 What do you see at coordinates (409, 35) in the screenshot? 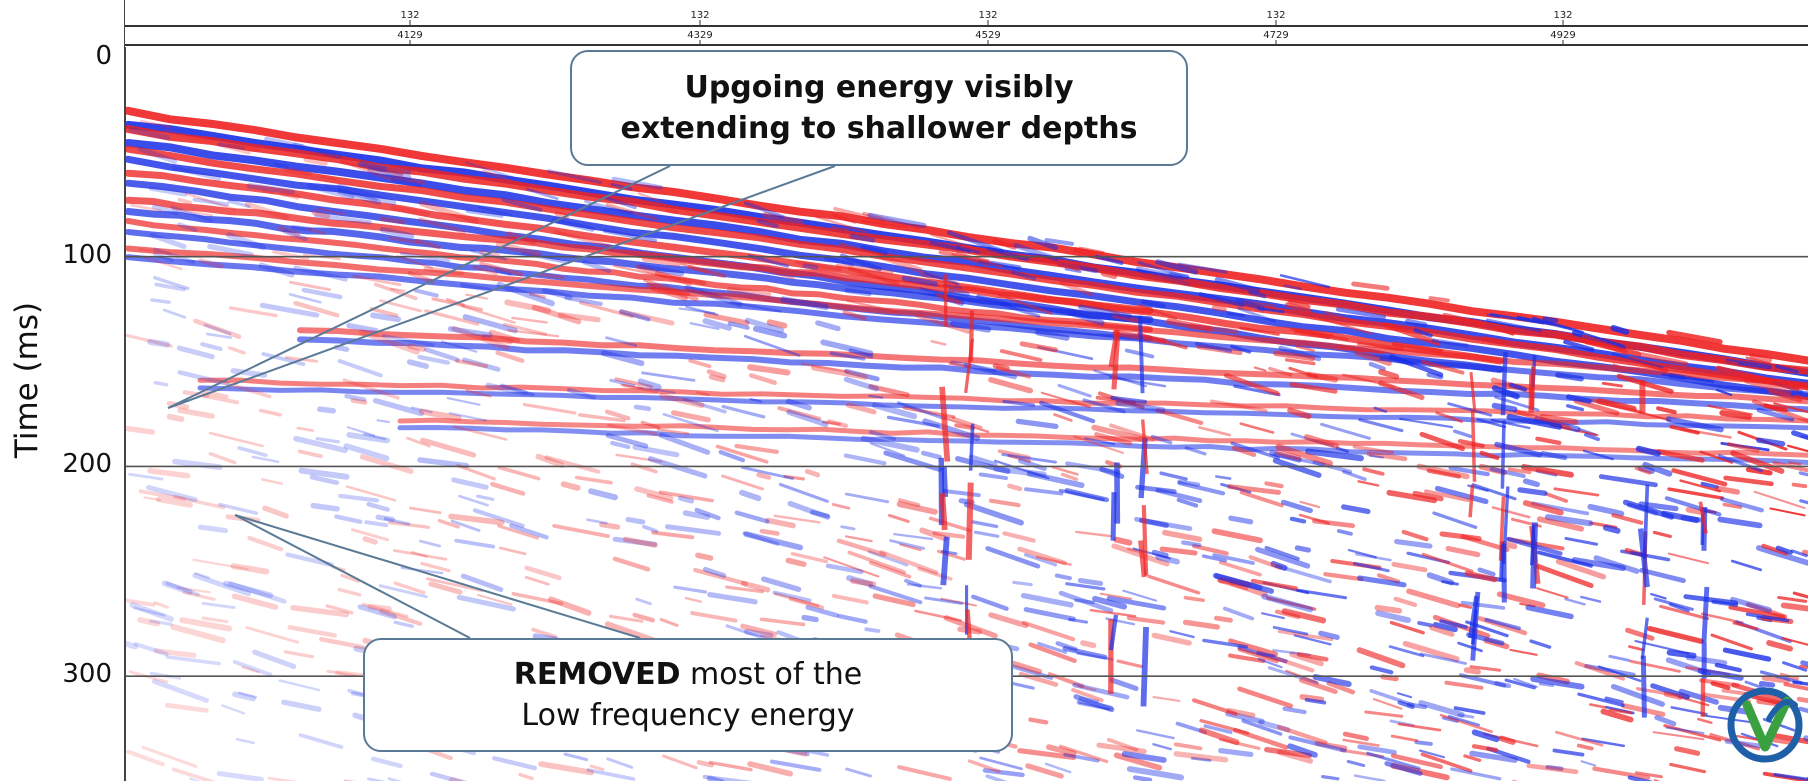
I see `header-row2-tick-label: 4129` at bounding box center [409, 35].